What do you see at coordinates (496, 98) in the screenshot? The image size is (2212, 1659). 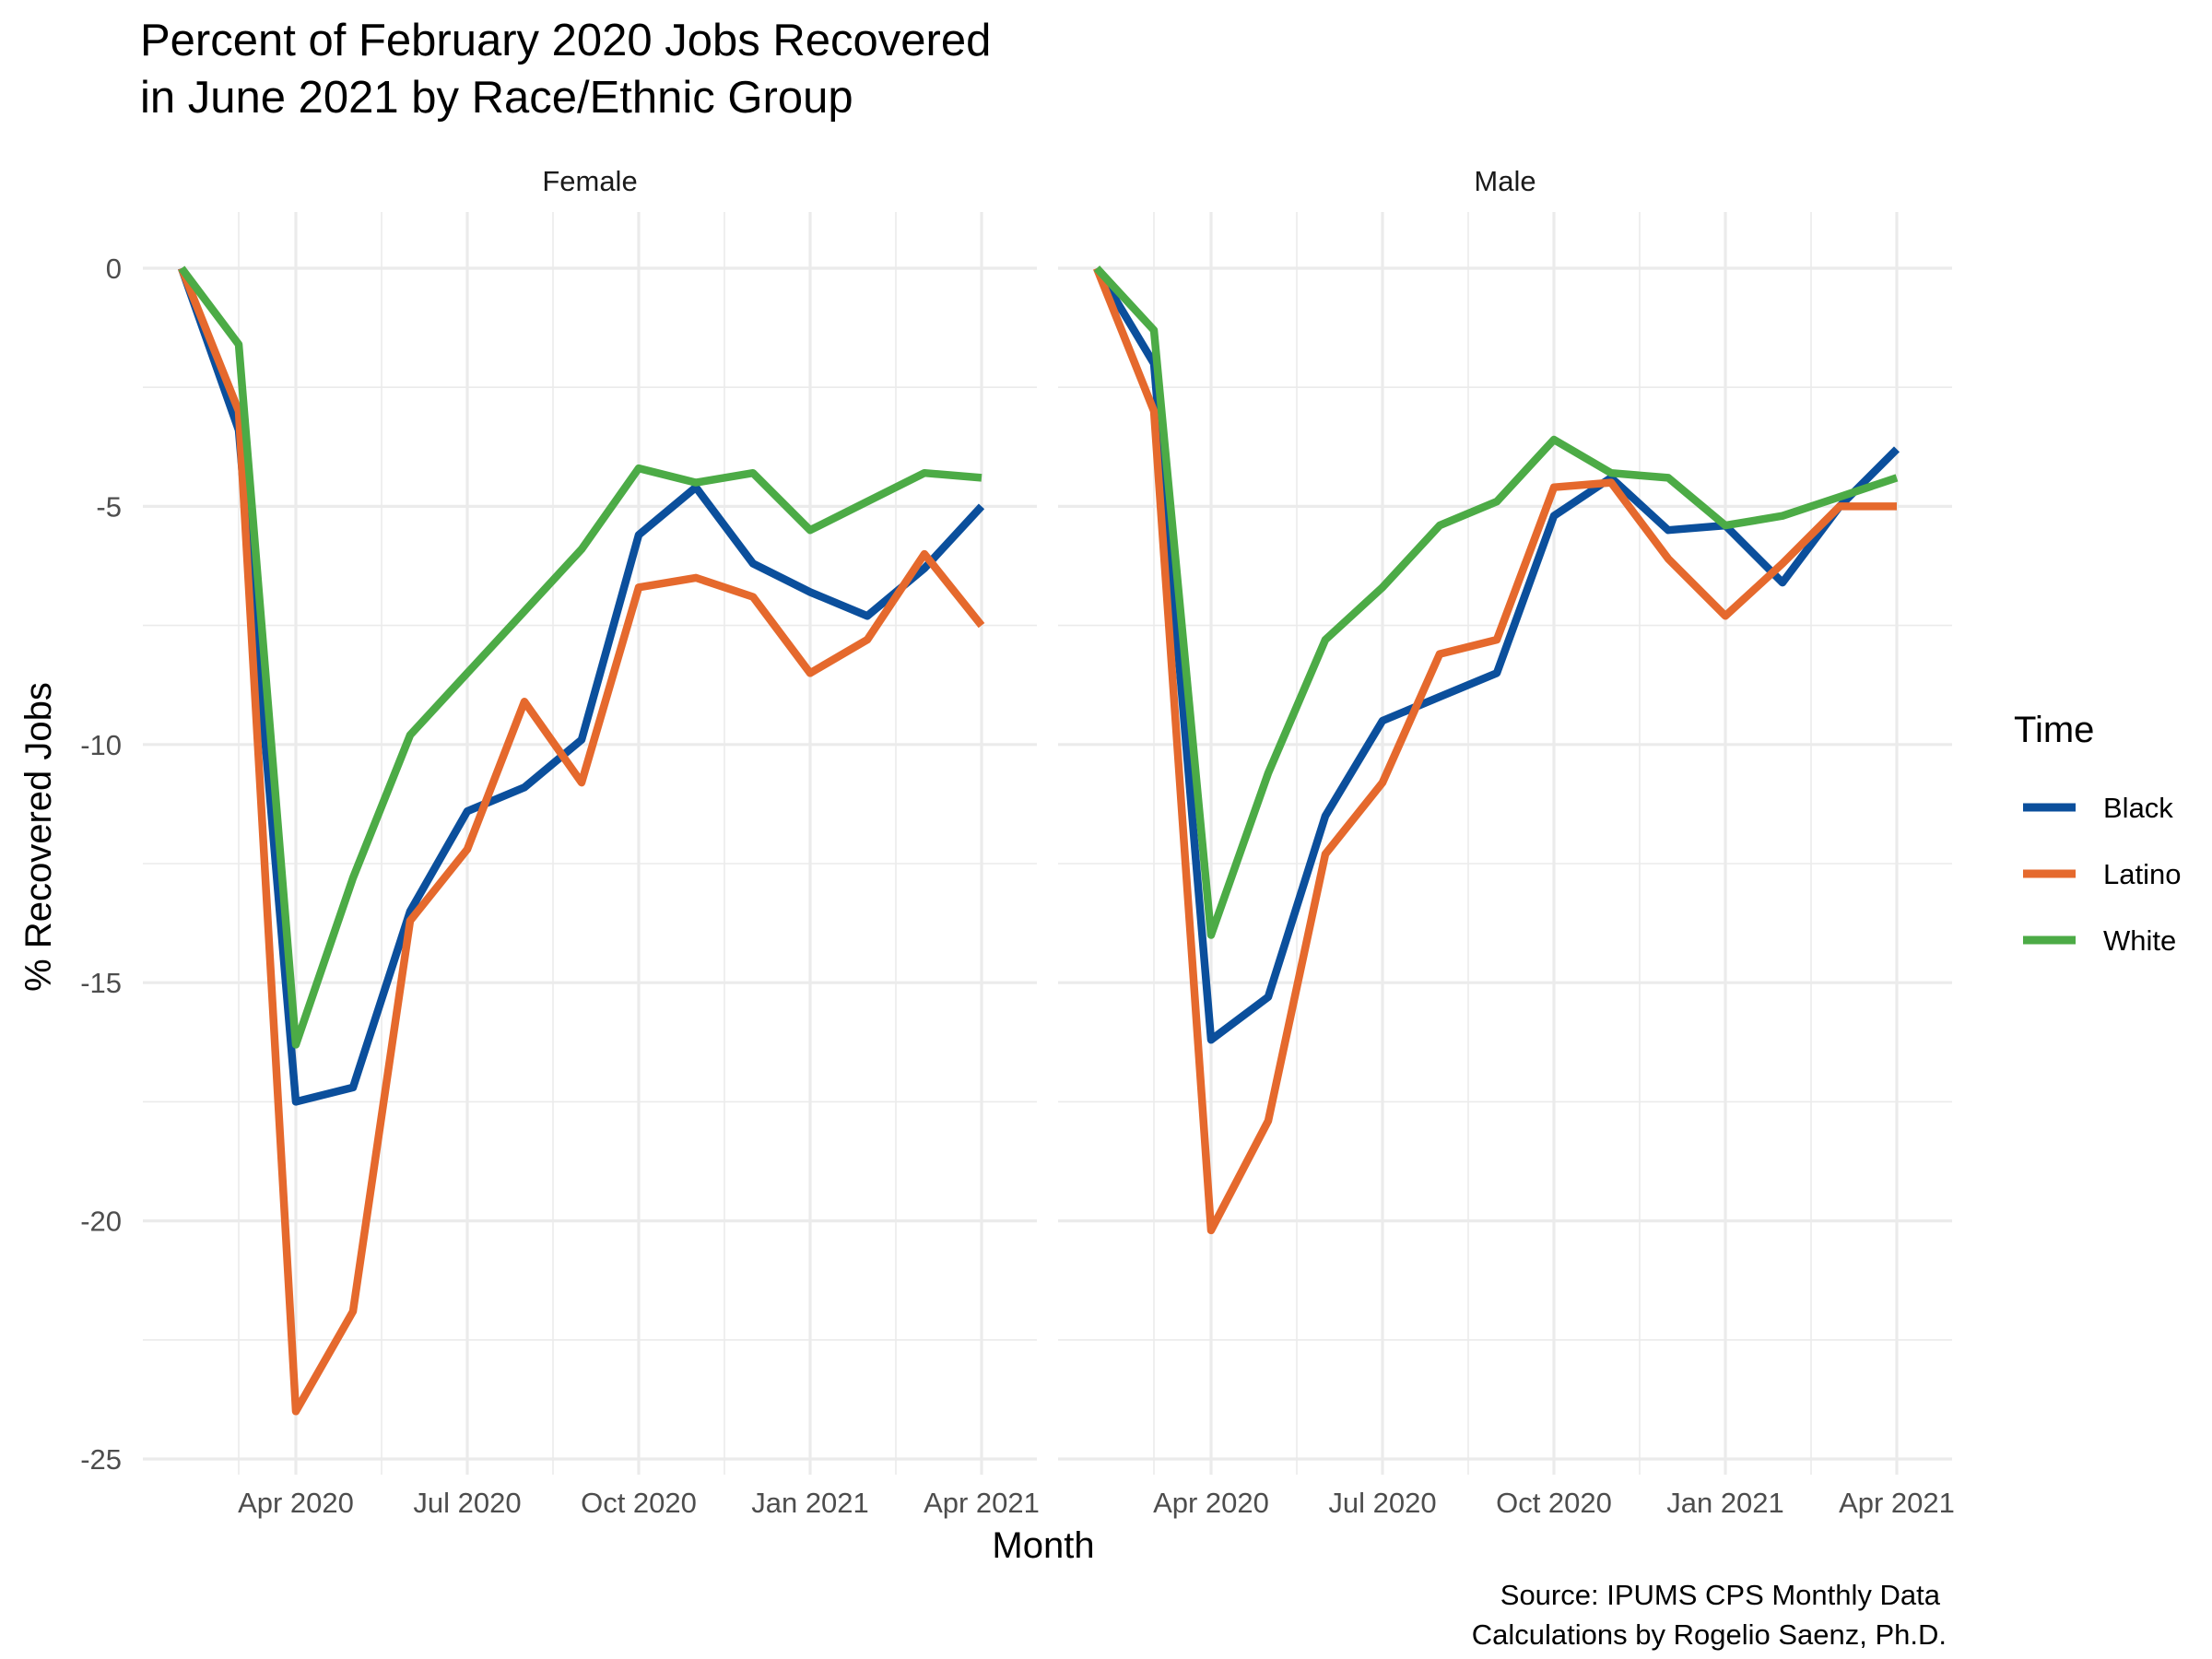 I see `chart-title-line-2: in June 2021 by Race/Ethnic Group` at bounding box center [496, 98].